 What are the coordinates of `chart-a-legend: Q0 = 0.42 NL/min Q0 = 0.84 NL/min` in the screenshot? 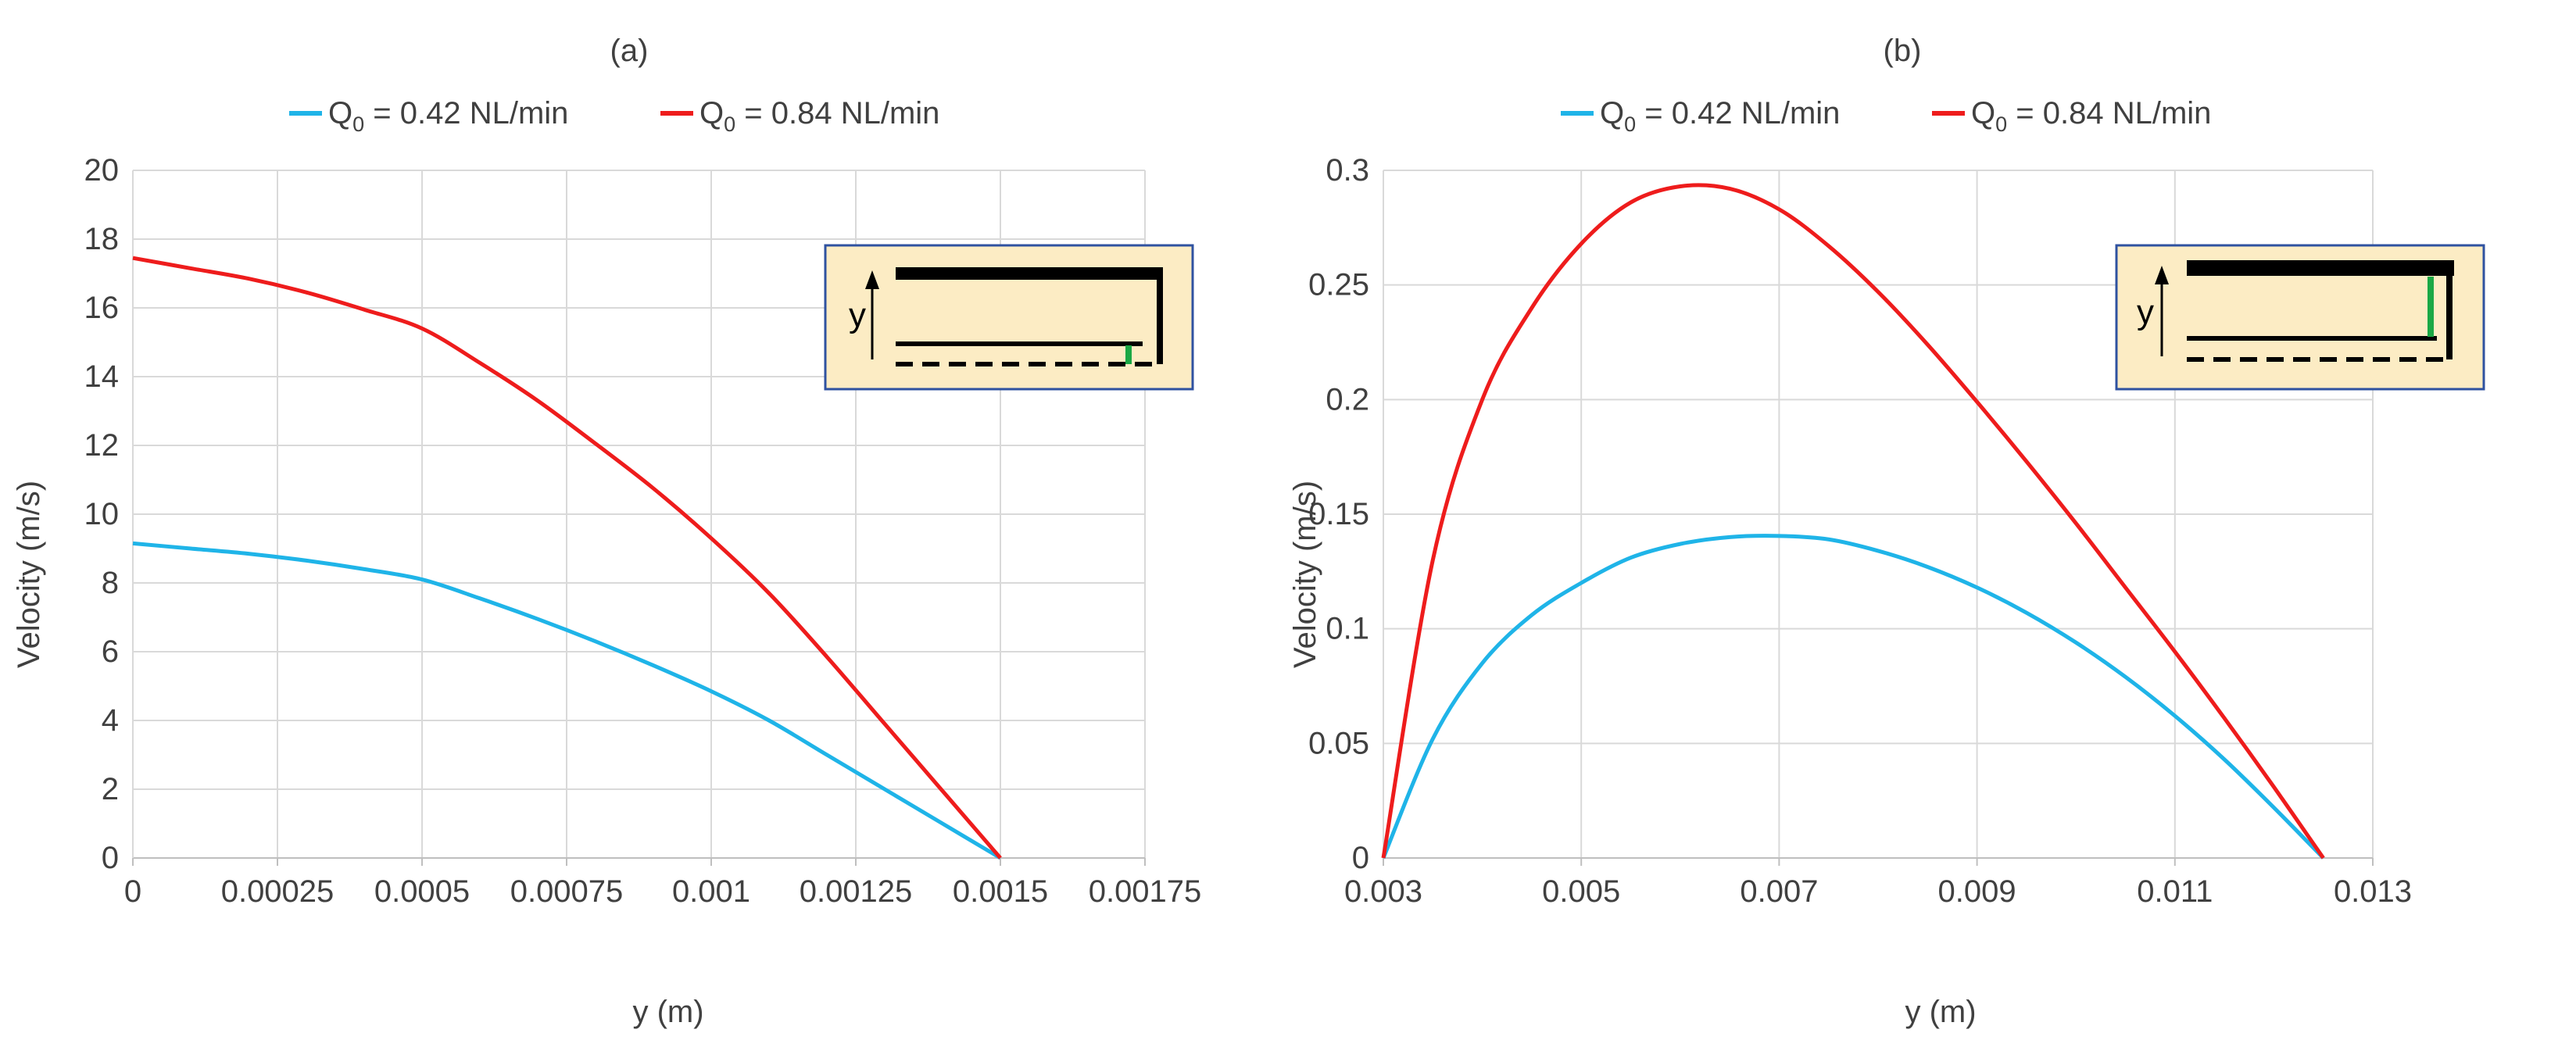 It's located at (614, 116).